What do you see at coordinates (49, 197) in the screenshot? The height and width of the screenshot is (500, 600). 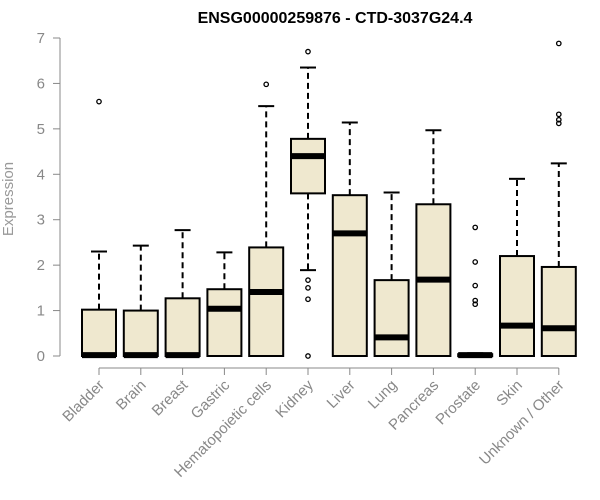 I see `y-axis: 0 1 2 3 4 5 6 7` at bounding box center [49, 197].